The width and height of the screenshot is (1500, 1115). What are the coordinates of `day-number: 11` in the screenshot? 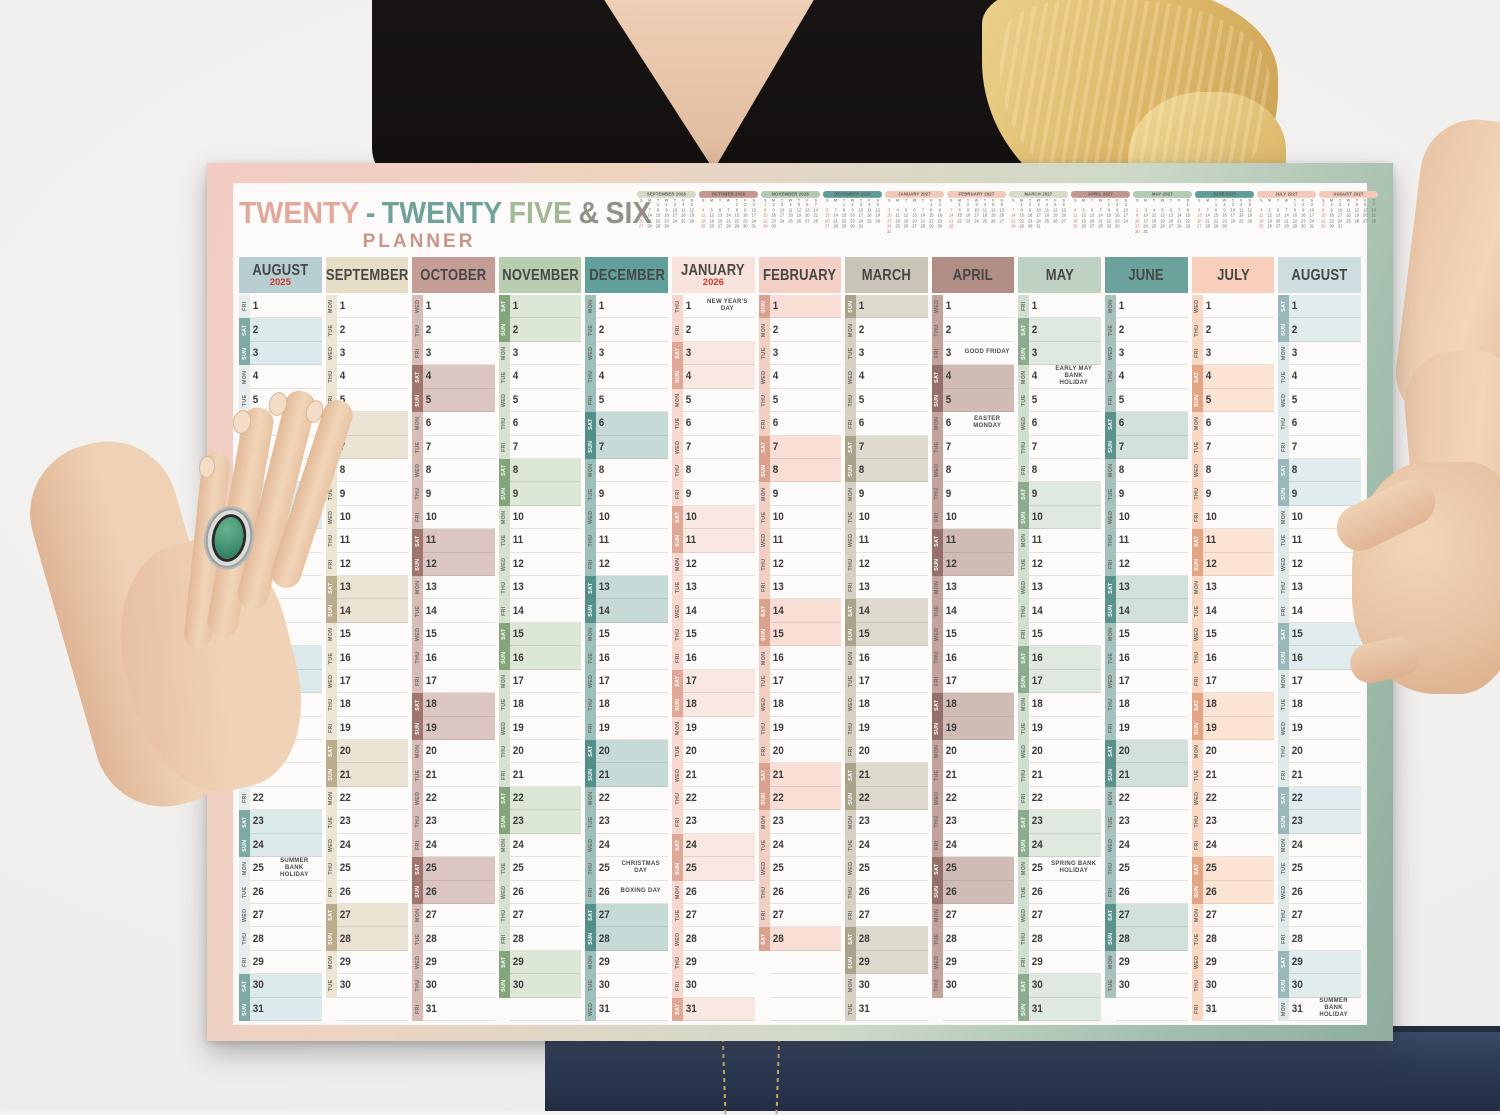 It's located at (1038, 540).